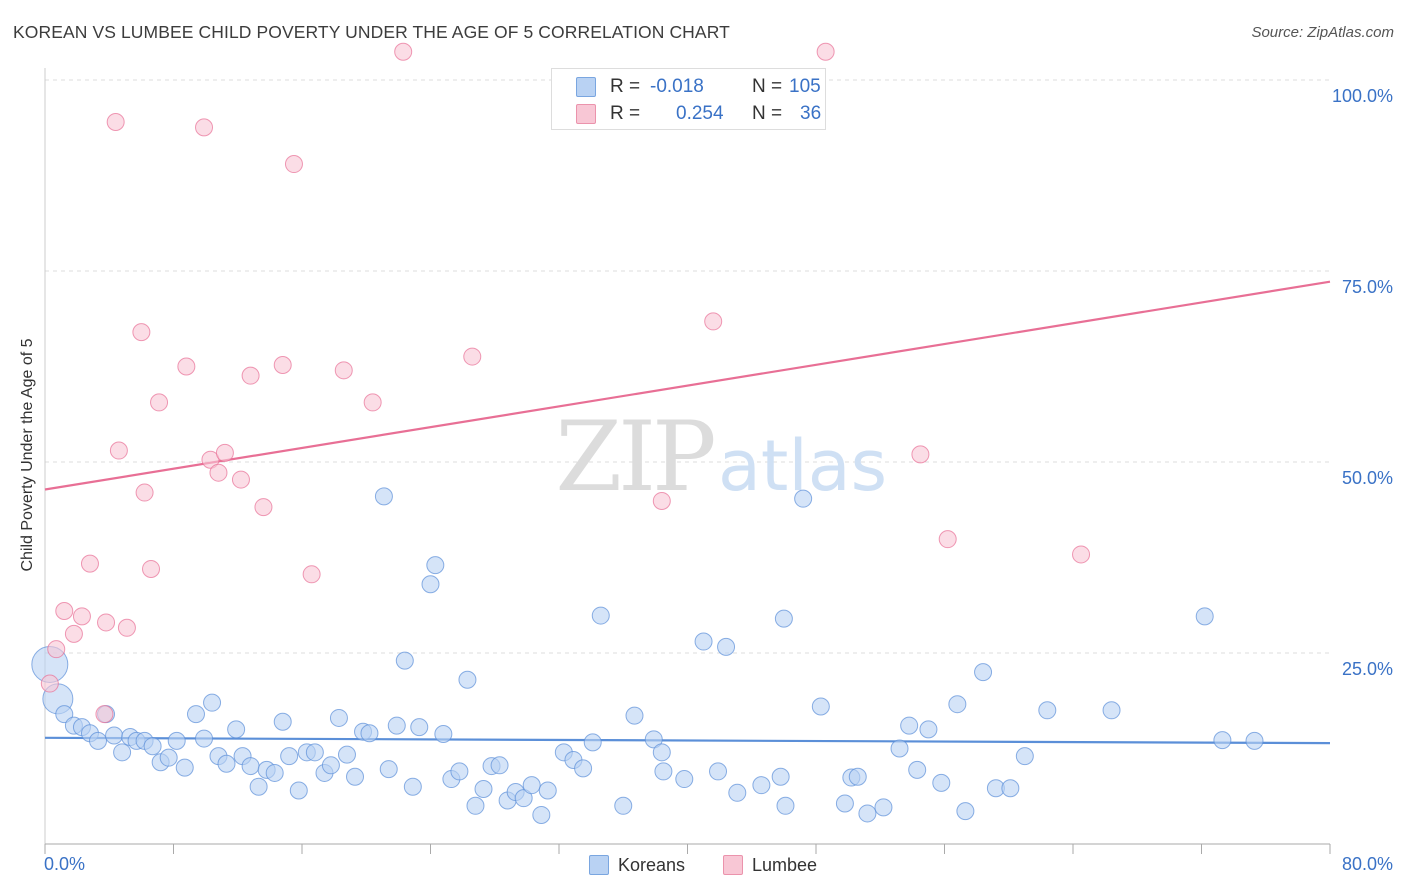 The width and height of the screenshot is (1406, 892). I want to click on x-axis, so click(687, 848).